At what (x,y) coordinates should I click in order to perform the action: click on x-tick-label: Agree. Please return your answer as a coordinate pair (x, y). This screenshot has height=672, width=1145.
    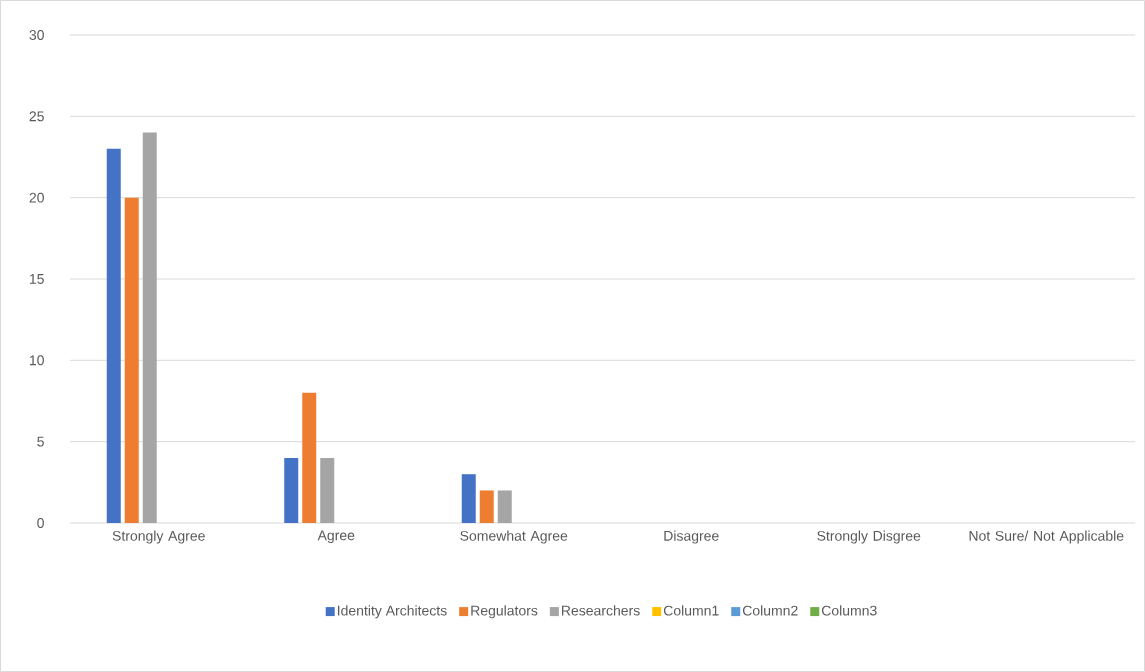
    Looking at the image, I should click on (336, 537).